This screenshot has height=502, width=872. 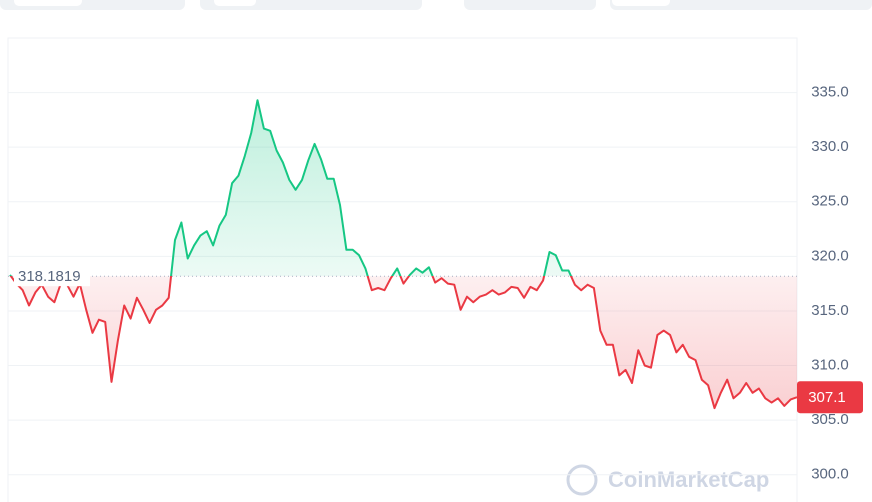 I want to click on watermark-logo, so click(x=582, y=480).